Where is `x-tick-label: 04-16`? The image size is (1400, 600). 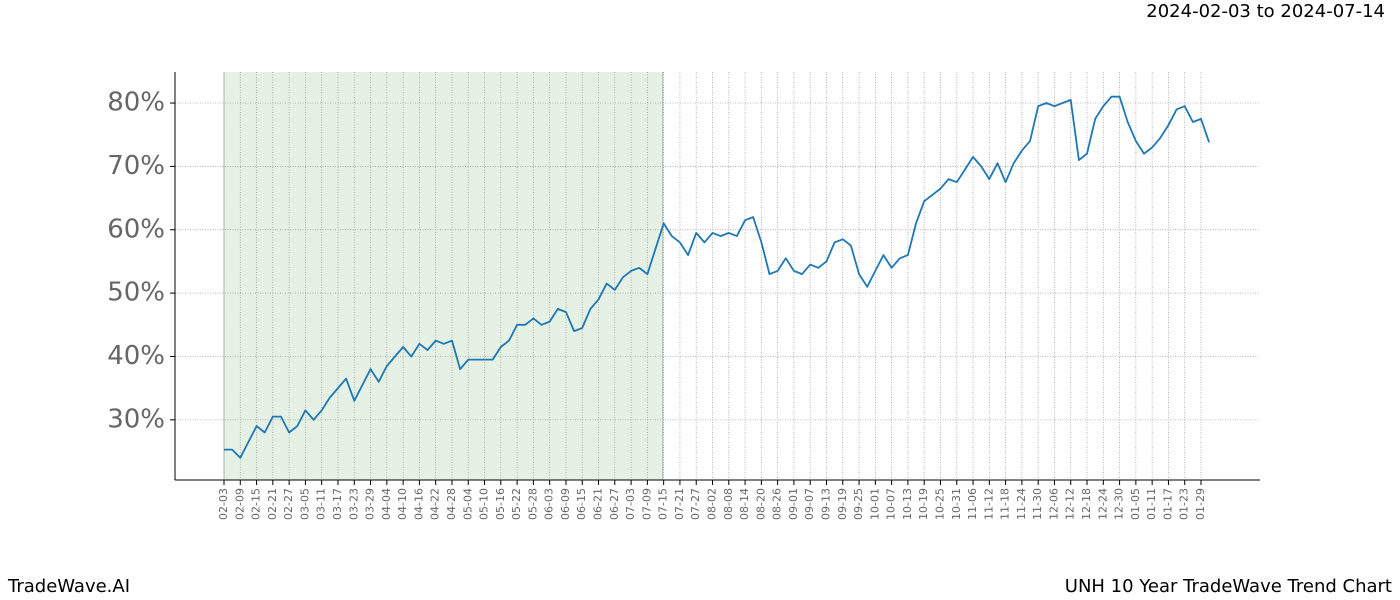 x-tick-label: 04-16 is located at coordinates (418, 504).